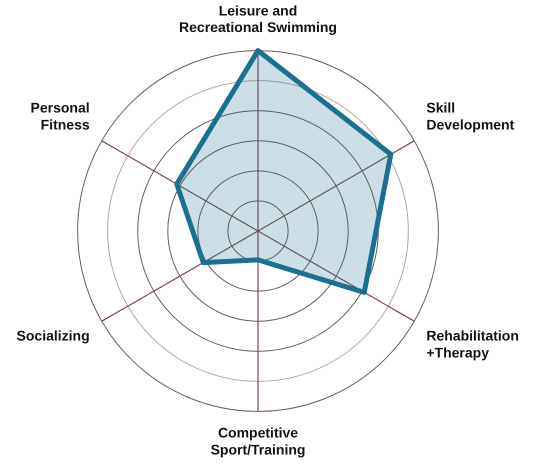  Describe the element at coordinates (53, 335) in the screenshot. I see `spoke-label: Socializing` at that location.